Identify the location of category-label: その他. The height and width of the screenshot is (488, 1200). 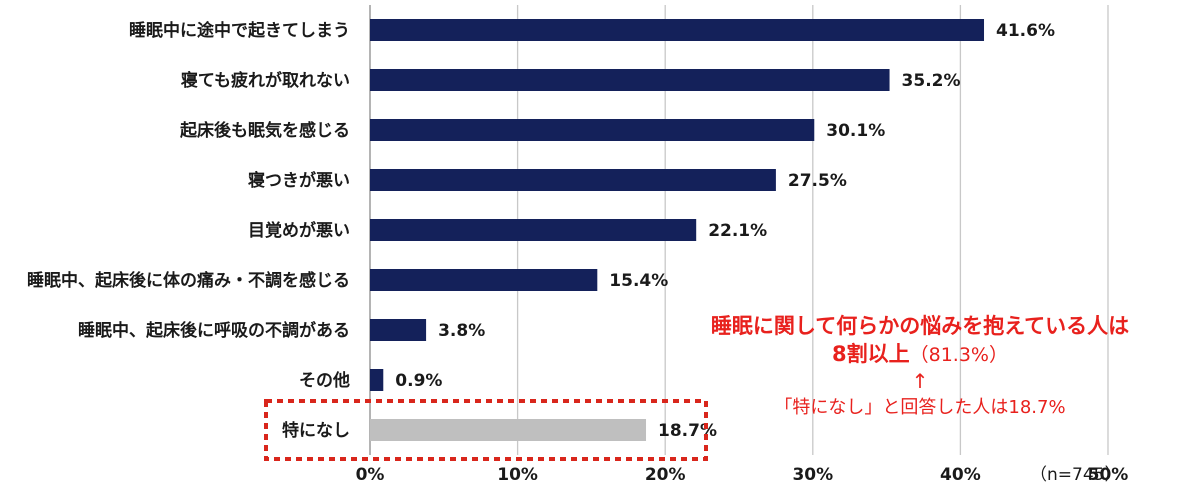
(324, 380).